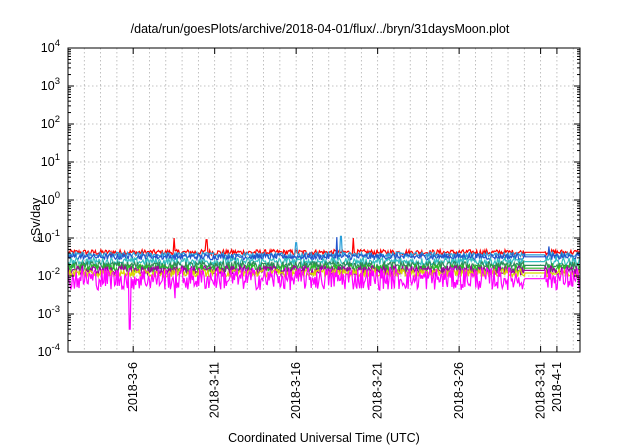  Describe the element at coordinates (324, 438) in the screenshot. I see `x-axis-label: Coordinated Universal Time (UTC)` at that location.